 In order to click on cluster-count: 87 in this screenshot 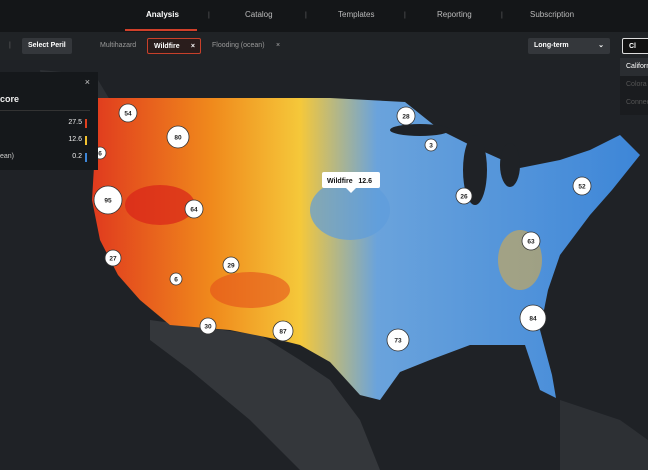, I will do `click(283, 332)`.